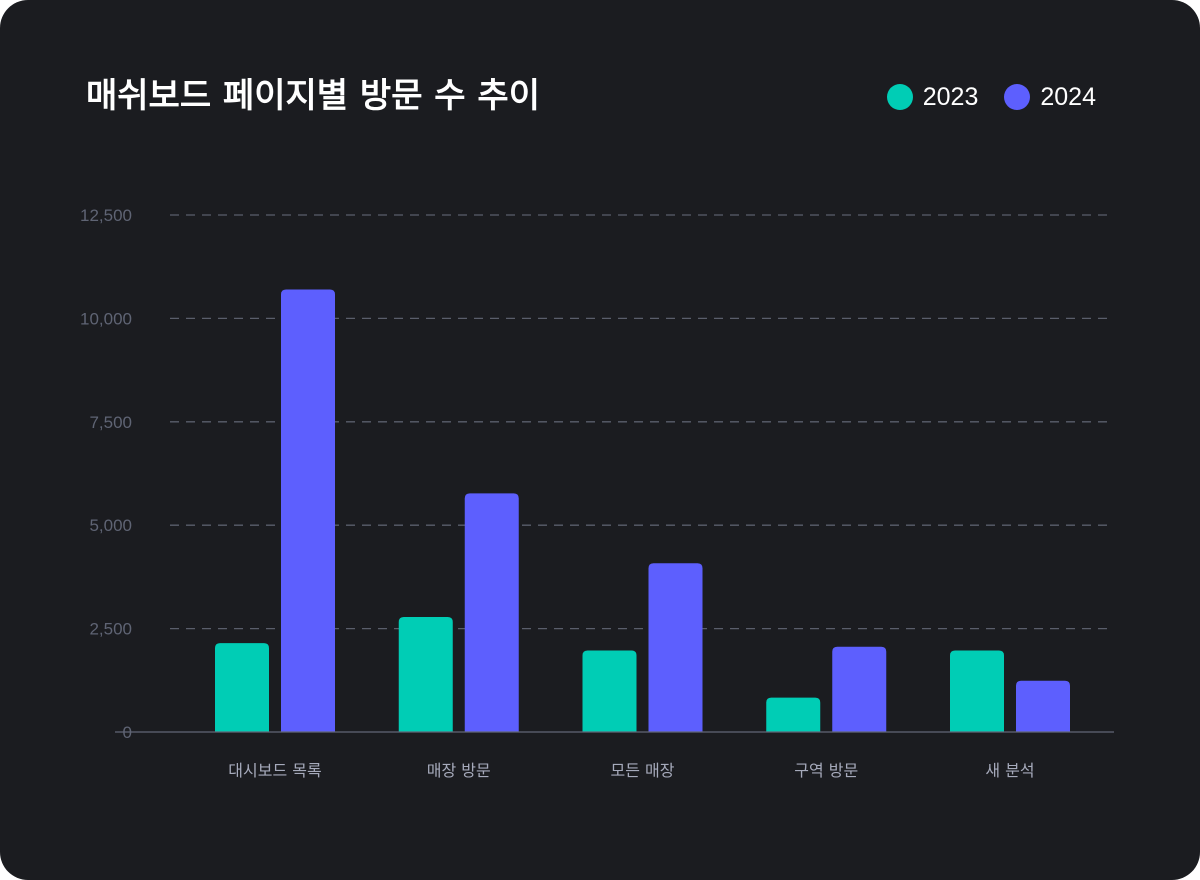 This screenshot has width=1200, height=880. I want to click on x-category-label: 구역 방문, so click(826, 770).